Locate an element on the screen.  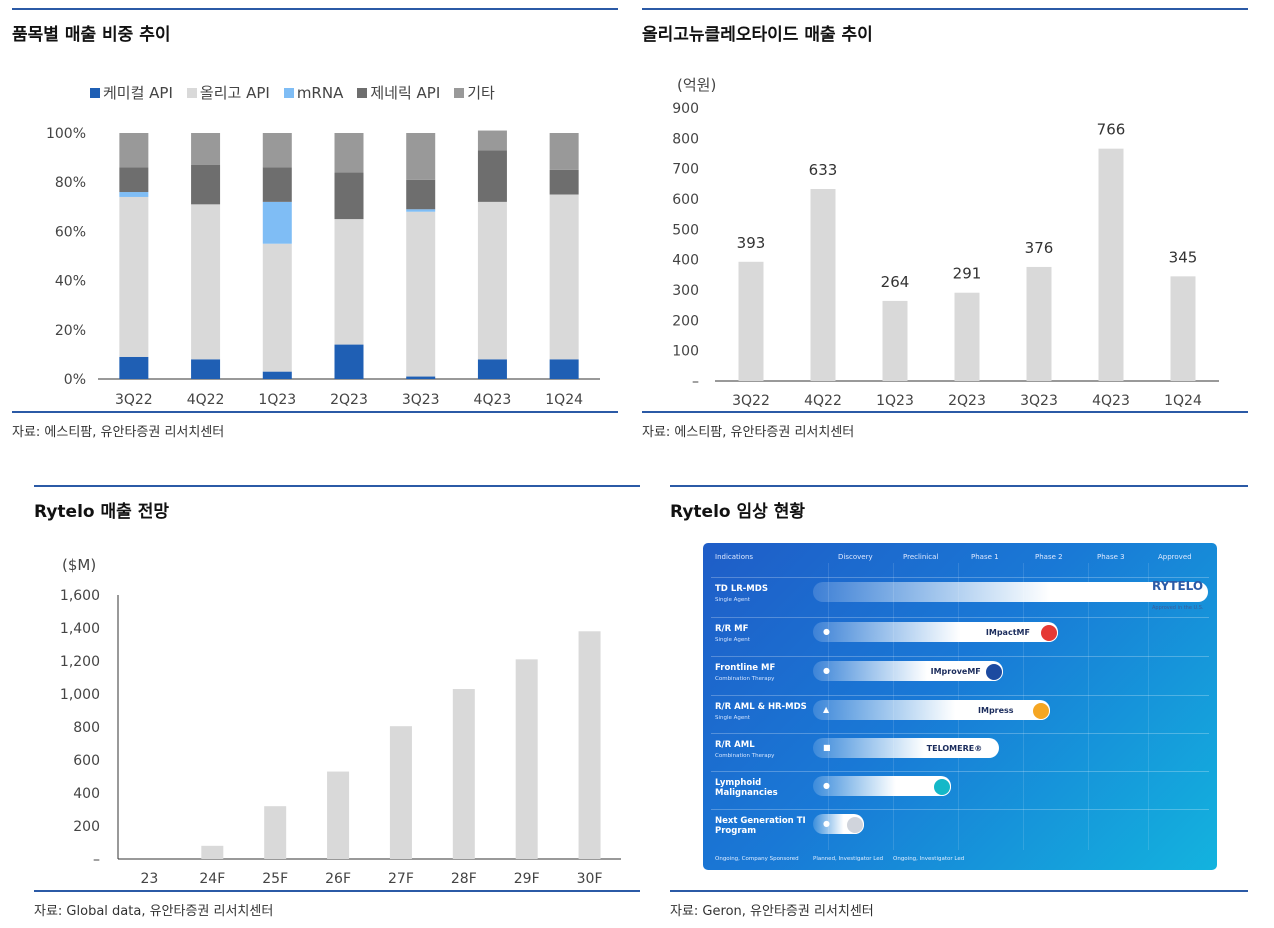
legend-label: 제네릭 API is located at coordinates (405, 93).